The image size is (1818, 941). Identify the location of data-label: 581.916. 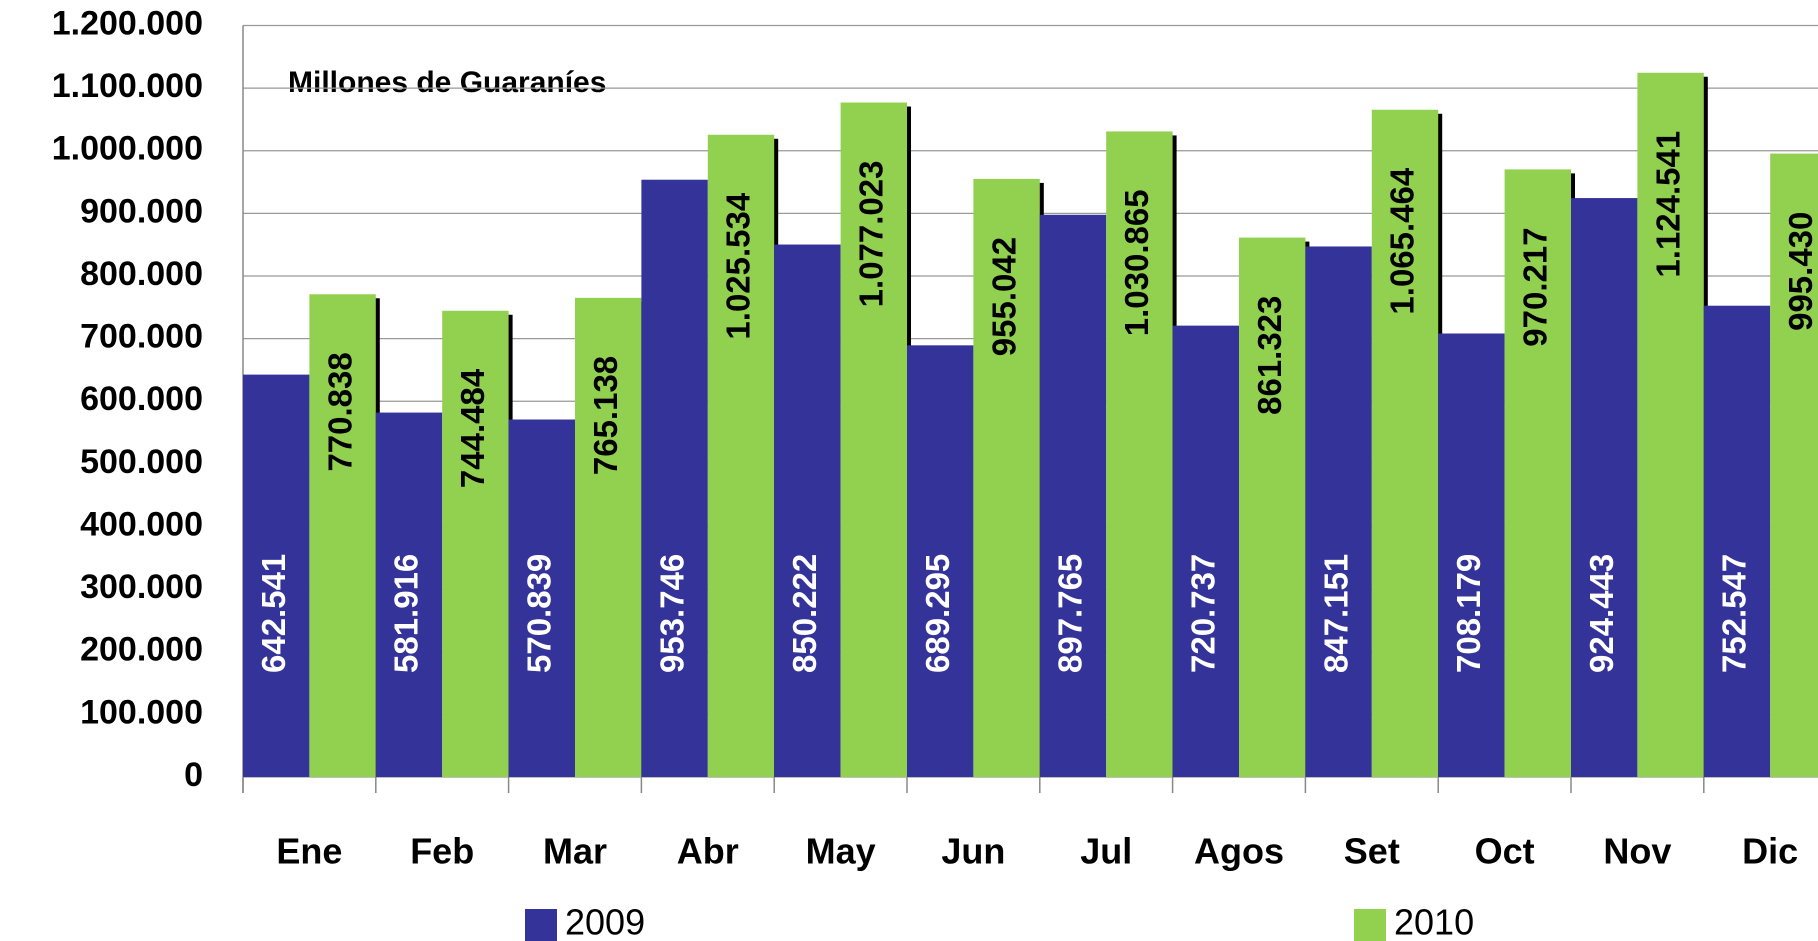
(406, 613).